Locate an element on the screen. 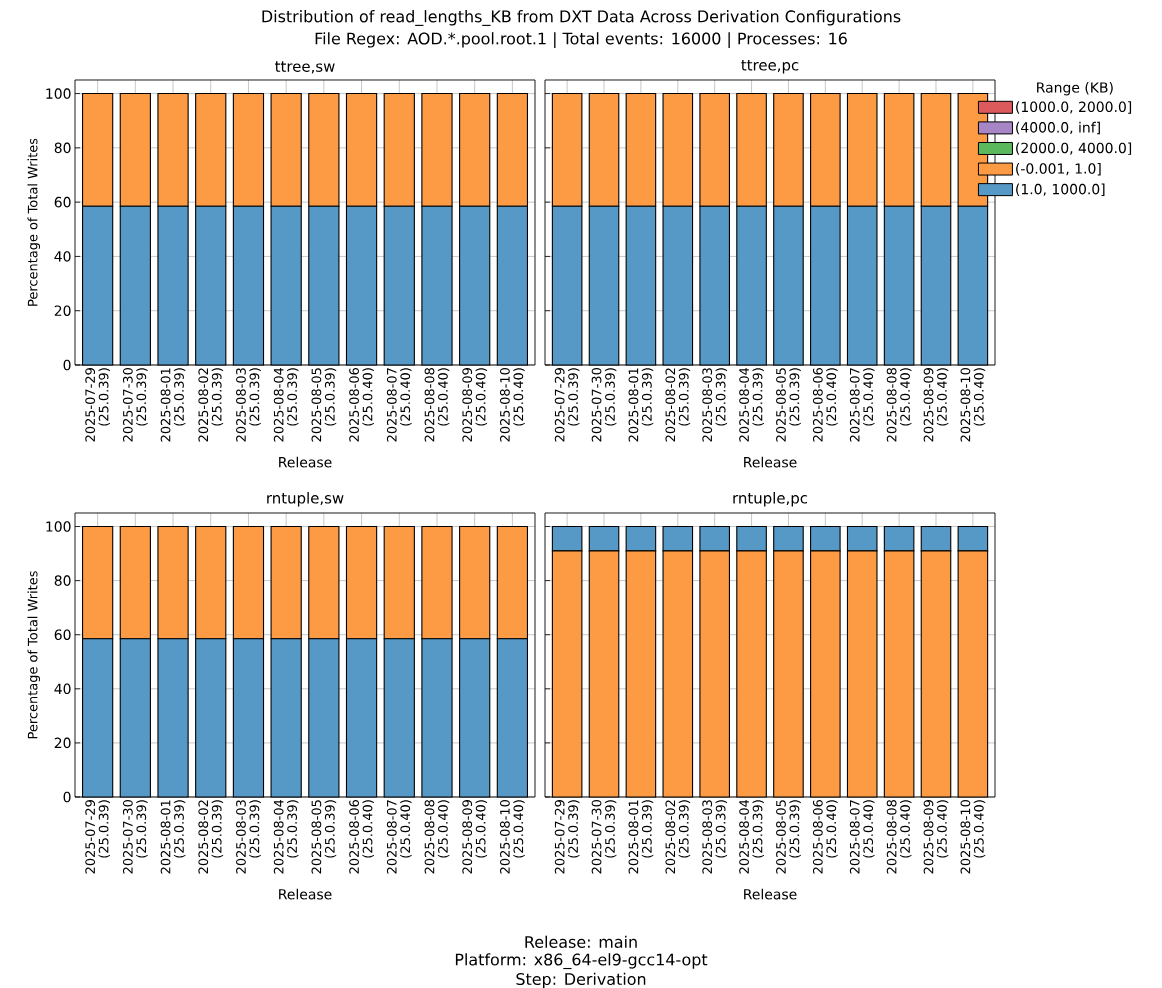 Image resolution: width=1162 pixels, height=988 pixels. legend-label: (2000.0, 4000.0] is located at coordinates (1074, 148).